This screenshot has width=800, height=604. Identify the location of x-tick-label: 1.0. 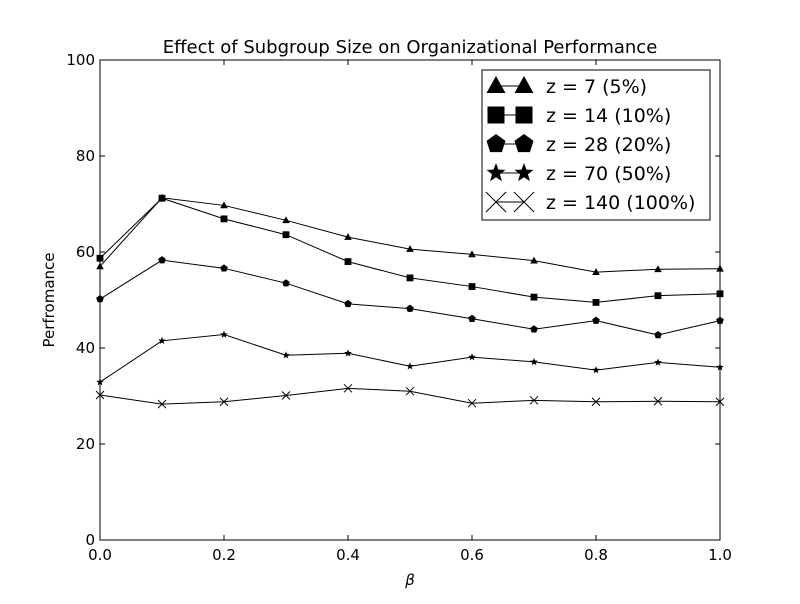
(720, 555).